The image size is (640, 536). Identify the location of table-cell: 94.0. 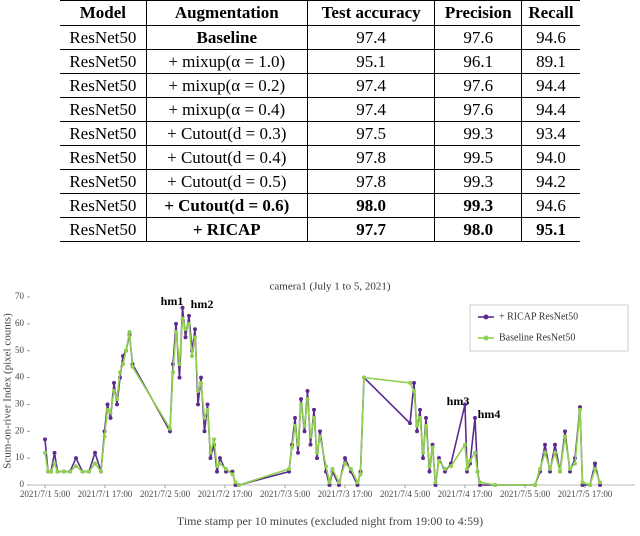
(550, 157).